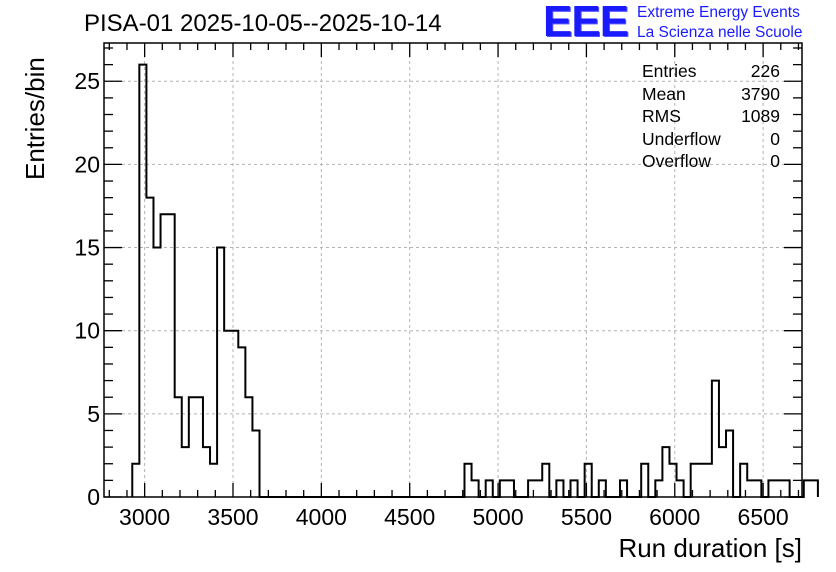 This screenshot has height=572, width=836. Describe the element at coordinates (35, 118) in the screenshot. I see `y-axis-label: Entries/bin` at that location.